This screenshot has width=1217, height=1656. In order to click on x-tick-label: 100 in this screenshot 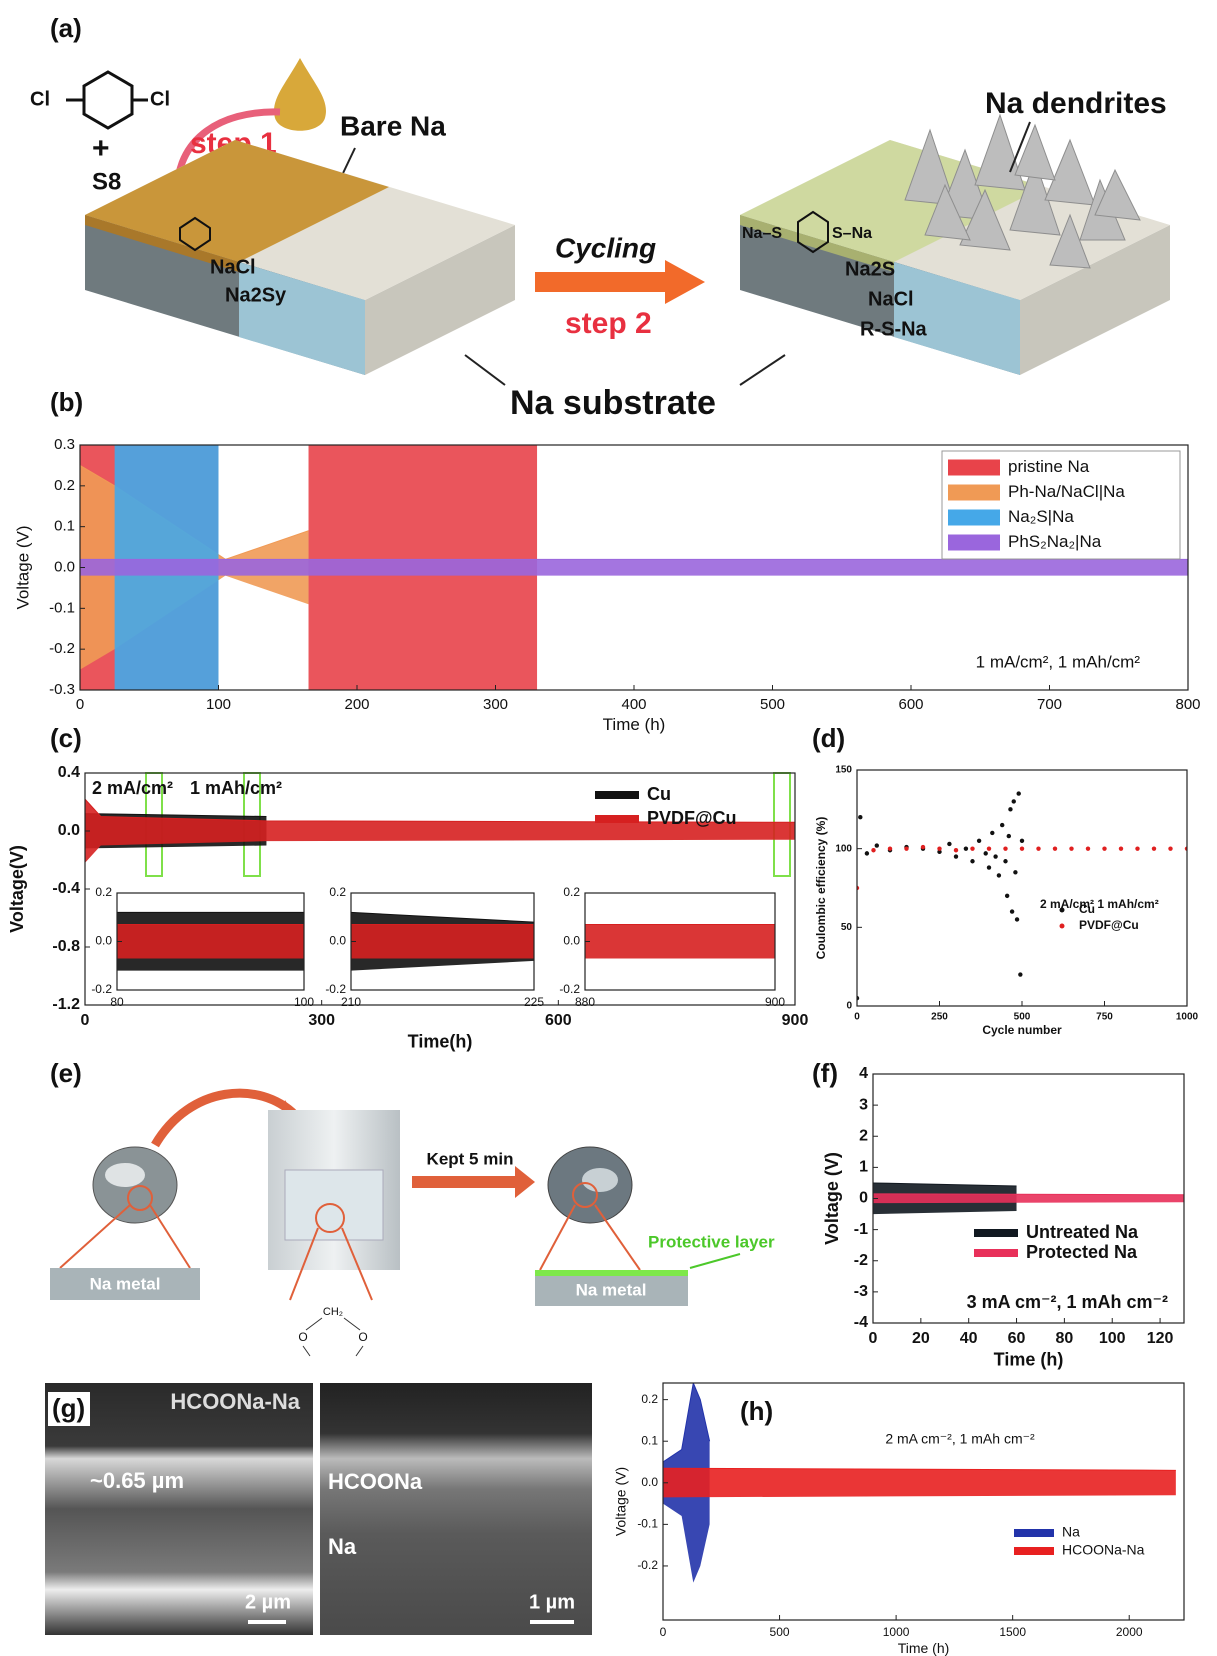, I will do `click(1112, 1338)`.